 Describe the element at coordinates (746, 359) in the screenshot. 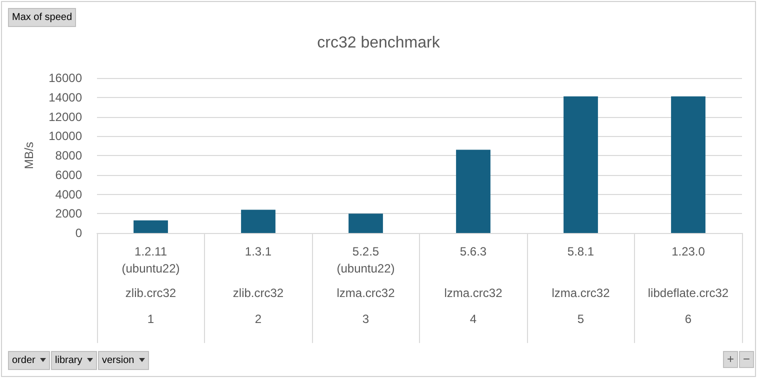

I see `zoom-button: −` at that location.